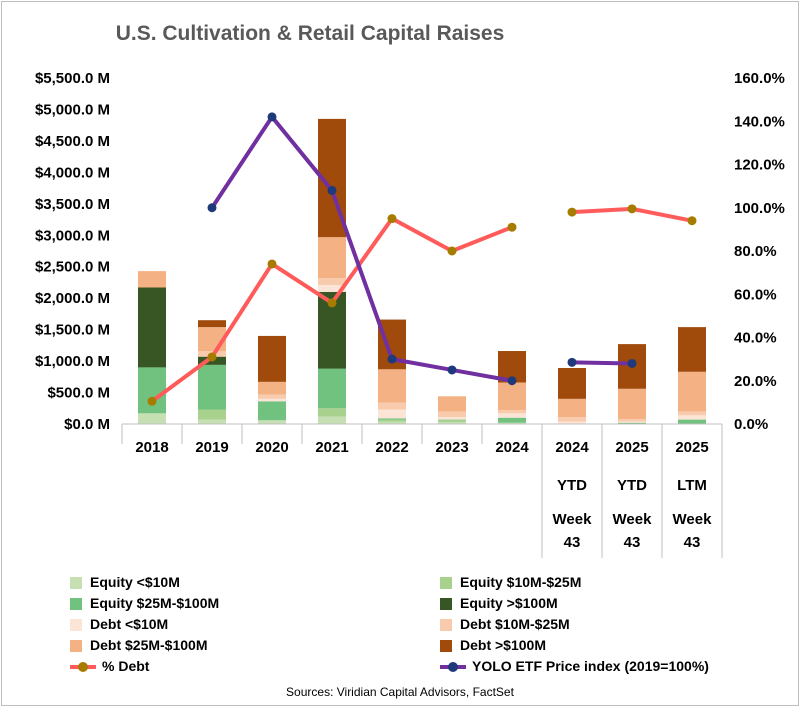 Image resolution: width=800 pixels, height=707 pixels. Describe the element at coordinates (72, 78) in the screenshot. I see `y-left-tick-label: $5,500.0 M` at that location.